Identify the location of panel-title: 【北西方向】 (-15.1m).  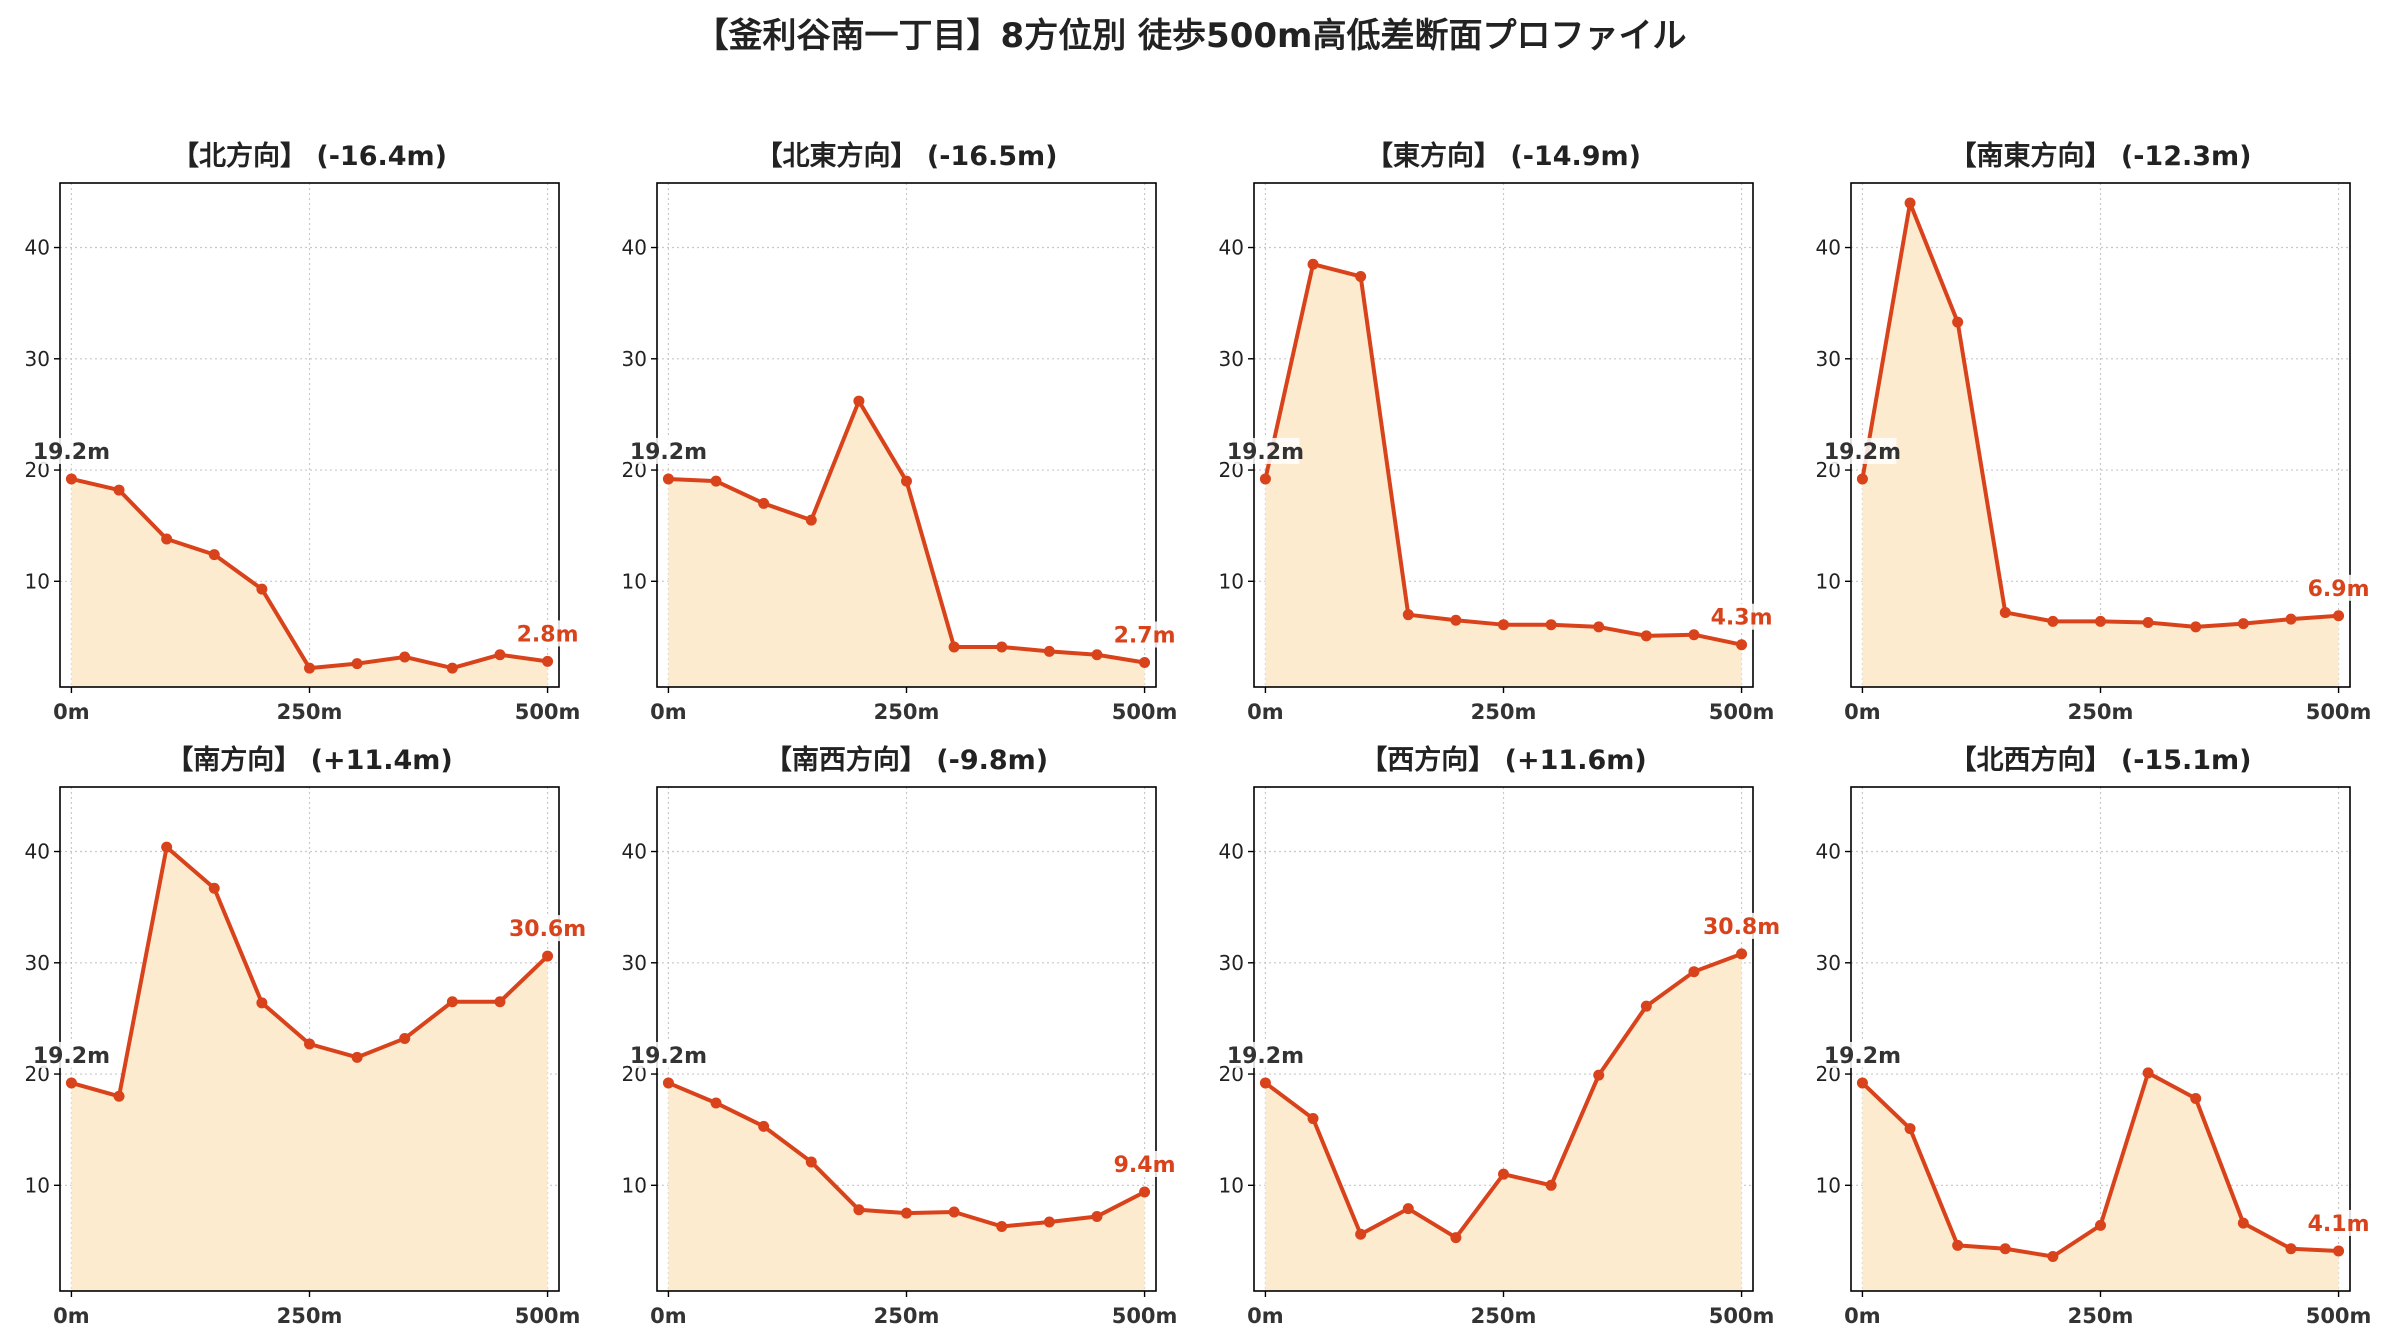
(2100, 760).